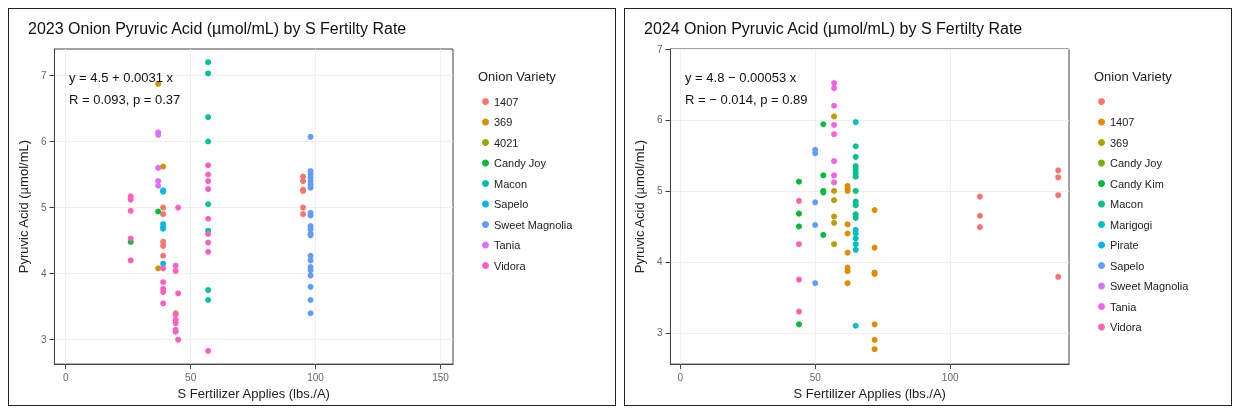 Image resolution: width=1243 pixels, height=416 pixels. What do you see at coordinates (1131, 224) in the screenshot?
I see `legend-label: Marigogi` at bounding box center [1131, 224].